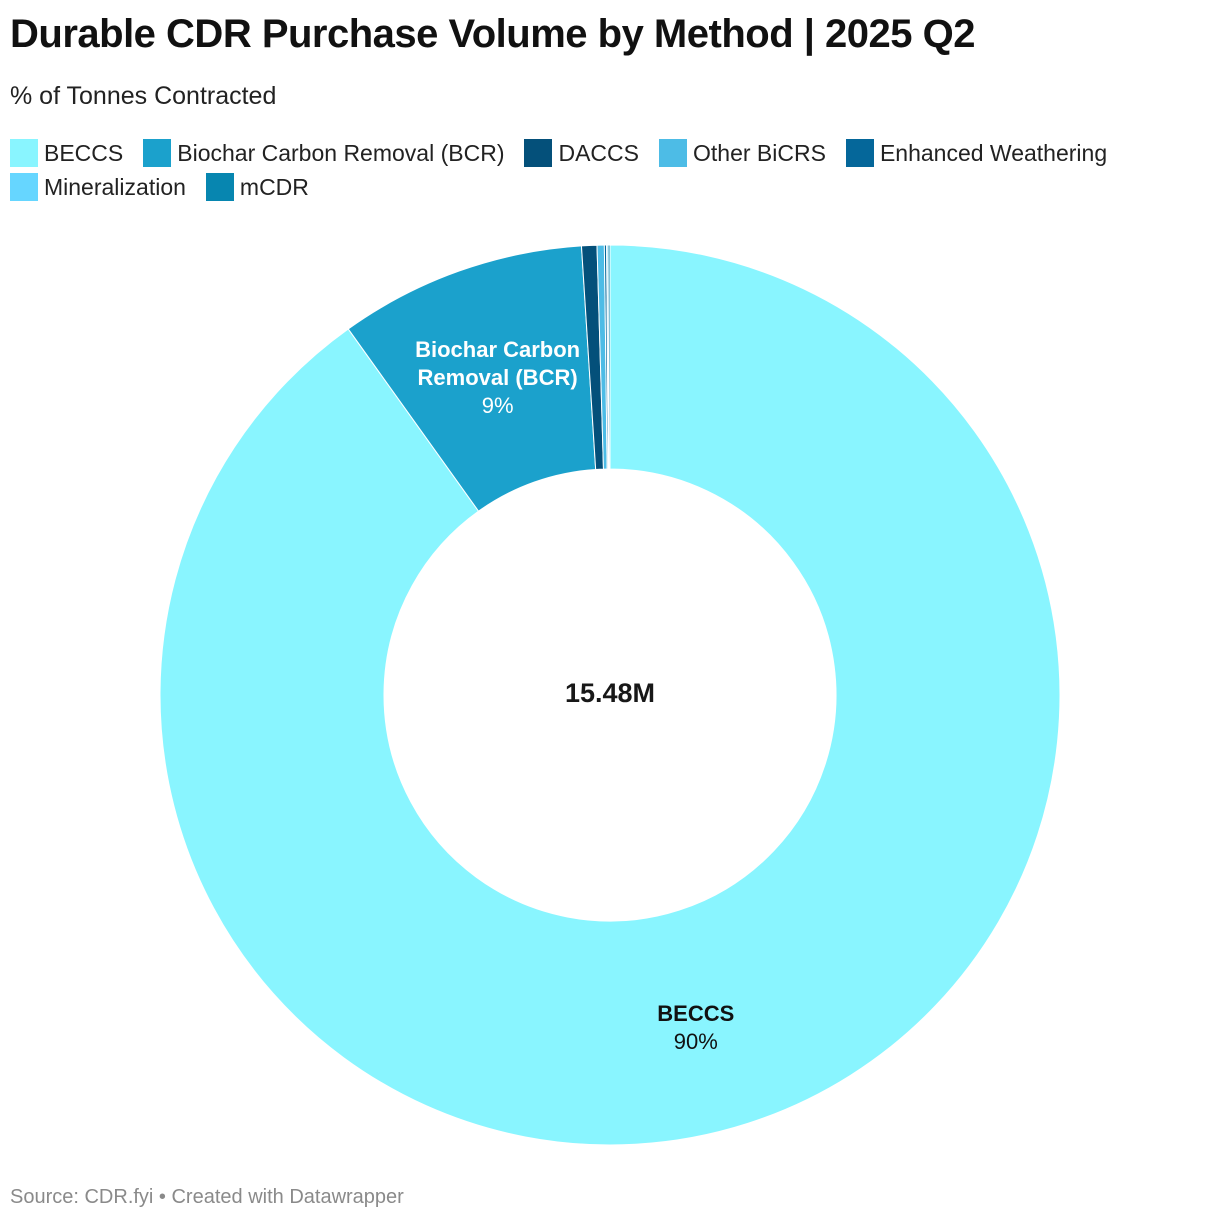  Describe the element at coordinates (598, 152) in the screenshot. I see `legend-label: DACCS` at that location.